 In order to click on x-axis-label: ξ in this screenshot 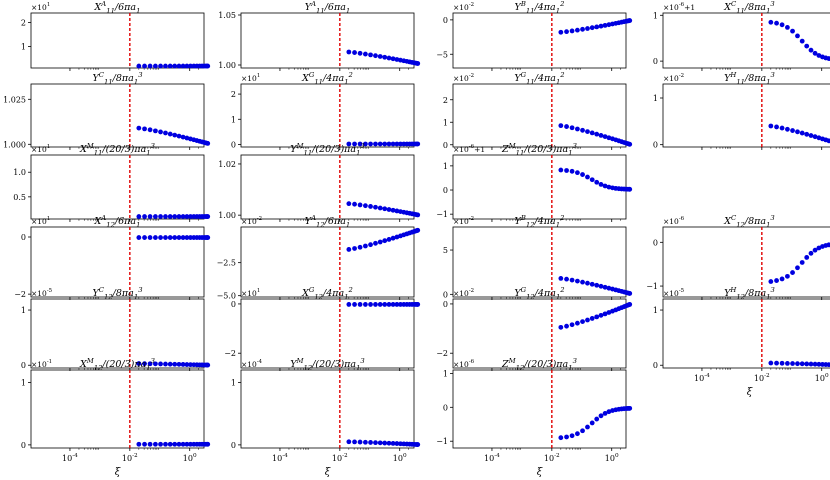, I will do `click(118, 472)`.